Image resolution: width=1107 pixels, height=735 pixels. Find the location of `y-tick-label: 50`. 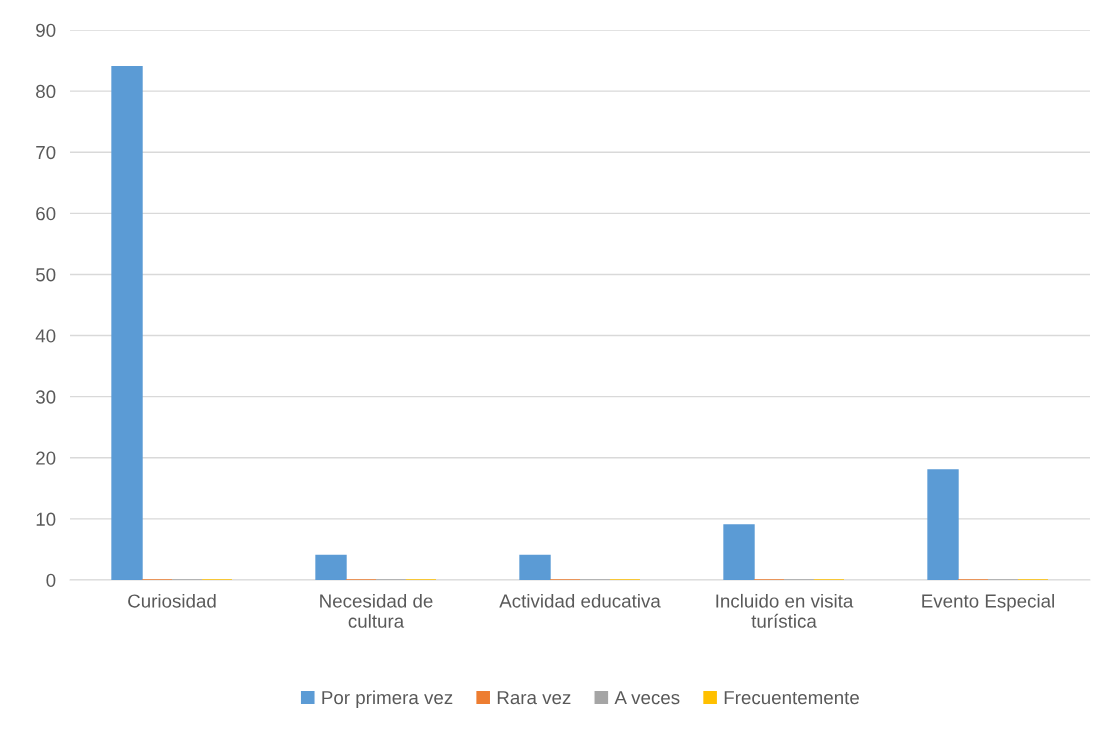

y-tick-label: 50 is located at coordinates (46, 275).